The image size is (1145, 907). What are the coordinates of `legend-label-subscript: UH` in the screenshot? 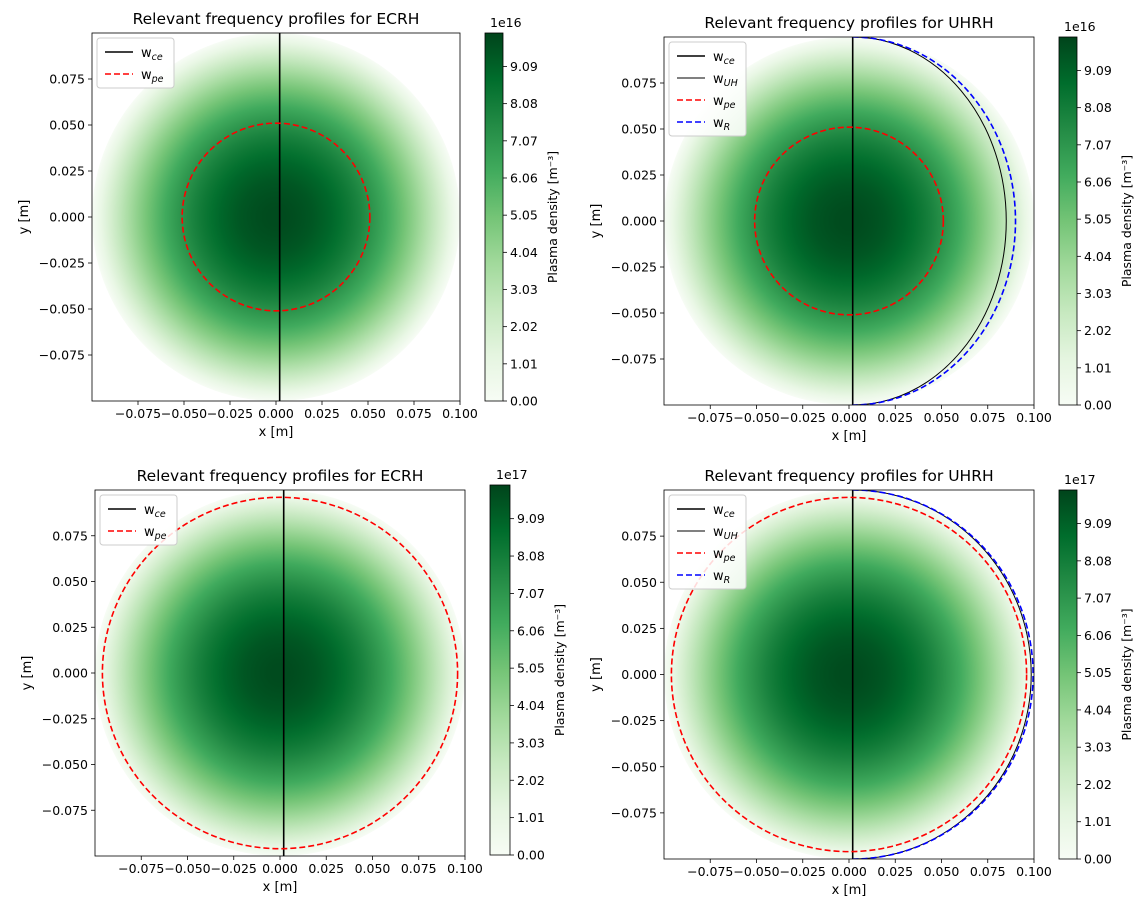 It's located at (731, 83).